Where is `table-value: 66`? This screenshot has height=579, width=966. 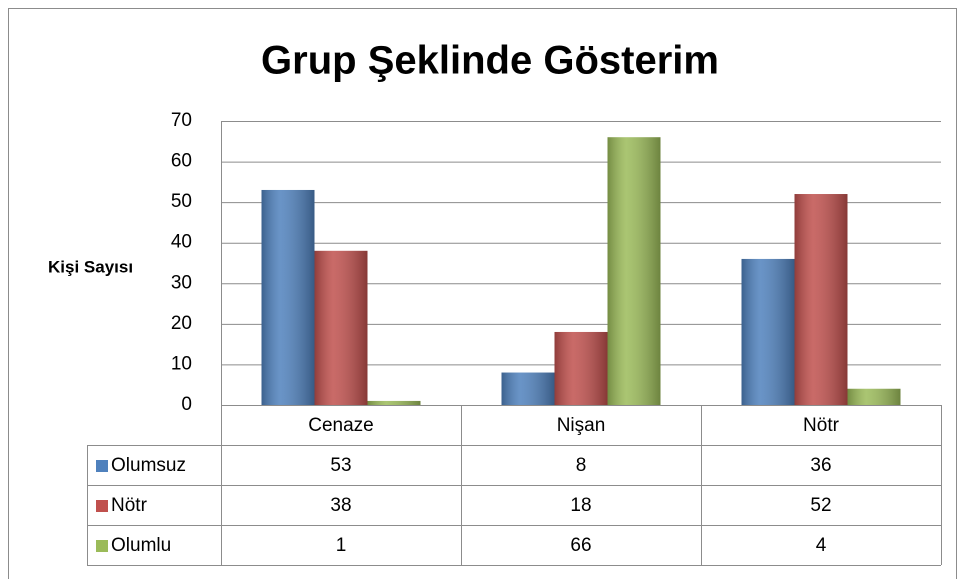
table-value: 66 is located at coordinates (580, 545).